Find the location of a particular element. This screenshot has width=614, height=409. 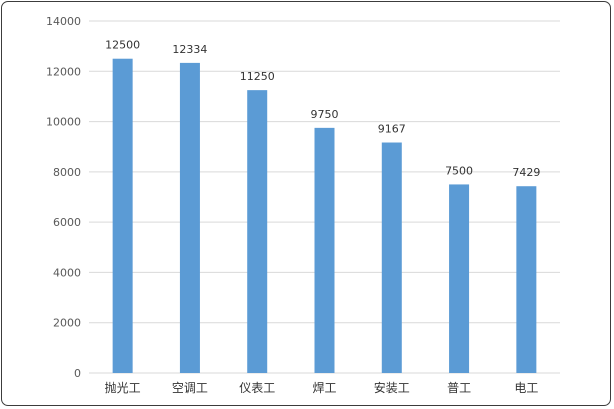

x-category-label: 仪表工 is located at coordinates (257, 388).